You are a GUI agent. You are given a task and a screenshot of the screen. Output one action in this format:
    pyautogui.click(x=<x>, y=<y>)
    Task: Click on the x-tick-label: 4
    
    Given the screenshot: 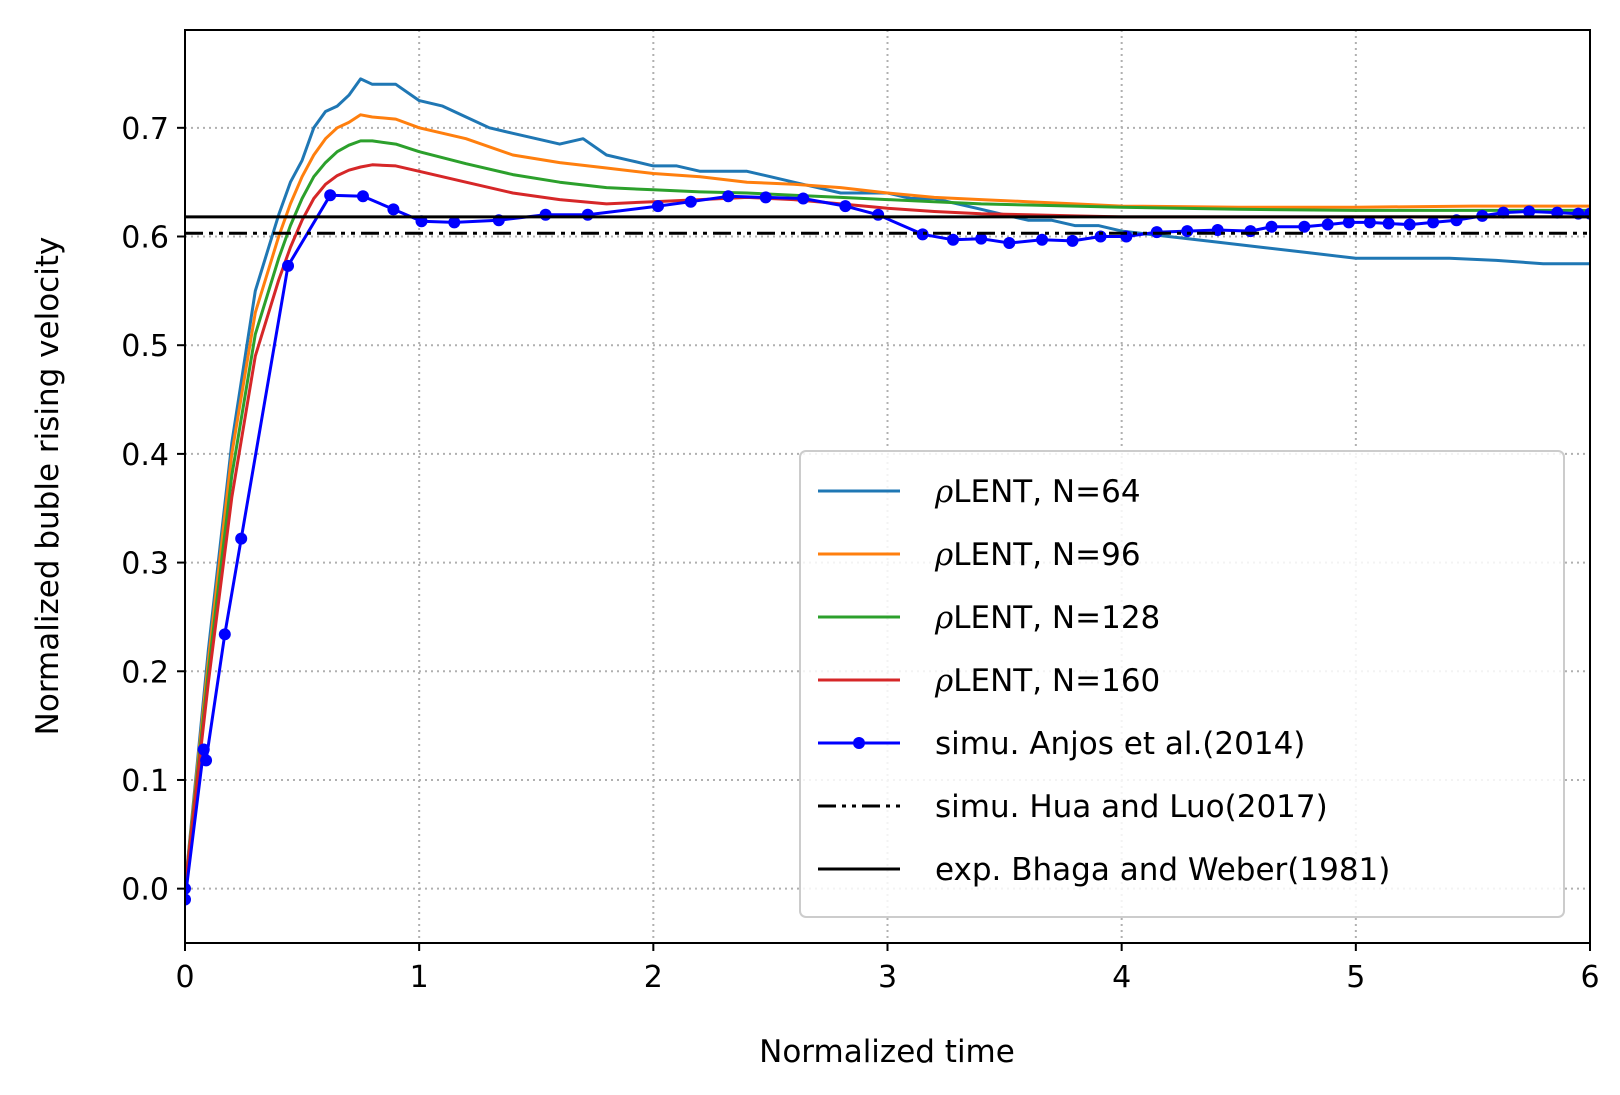 What is the action you would take?
    pyautogui.click(x=1121, y=977)
    